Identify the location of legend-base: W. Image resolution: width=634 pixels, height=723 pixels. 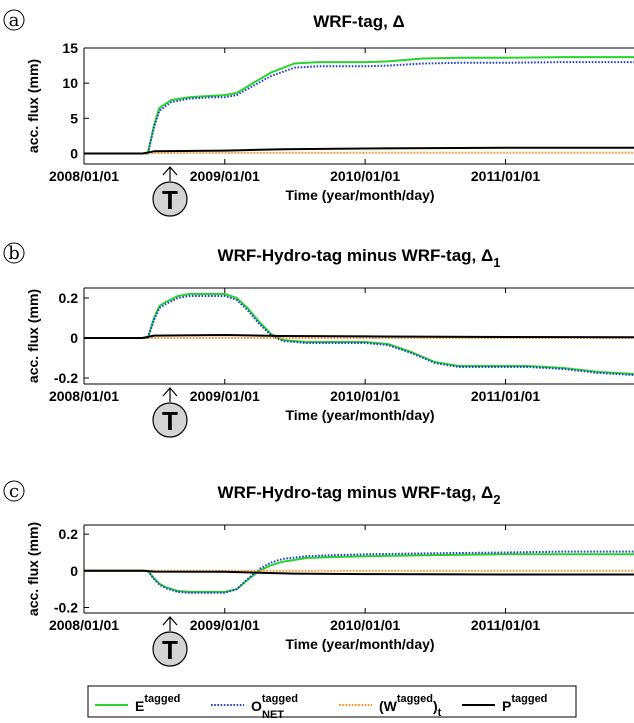
(391, 706).